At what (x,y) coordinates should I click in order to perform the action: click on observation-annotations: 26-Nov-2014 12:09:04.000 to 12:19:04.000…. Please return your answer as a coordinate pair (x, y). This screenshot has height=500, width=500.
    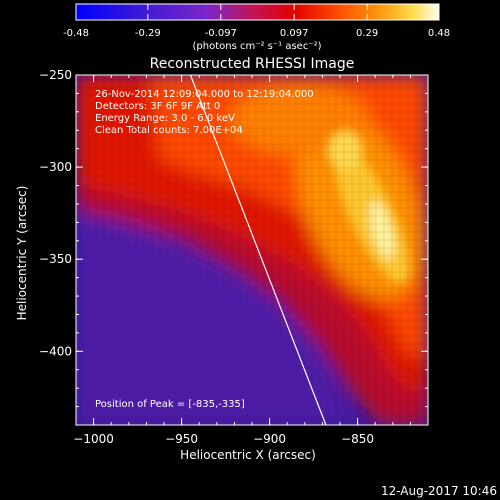
    Looking at the image, I should click on (204, 112).